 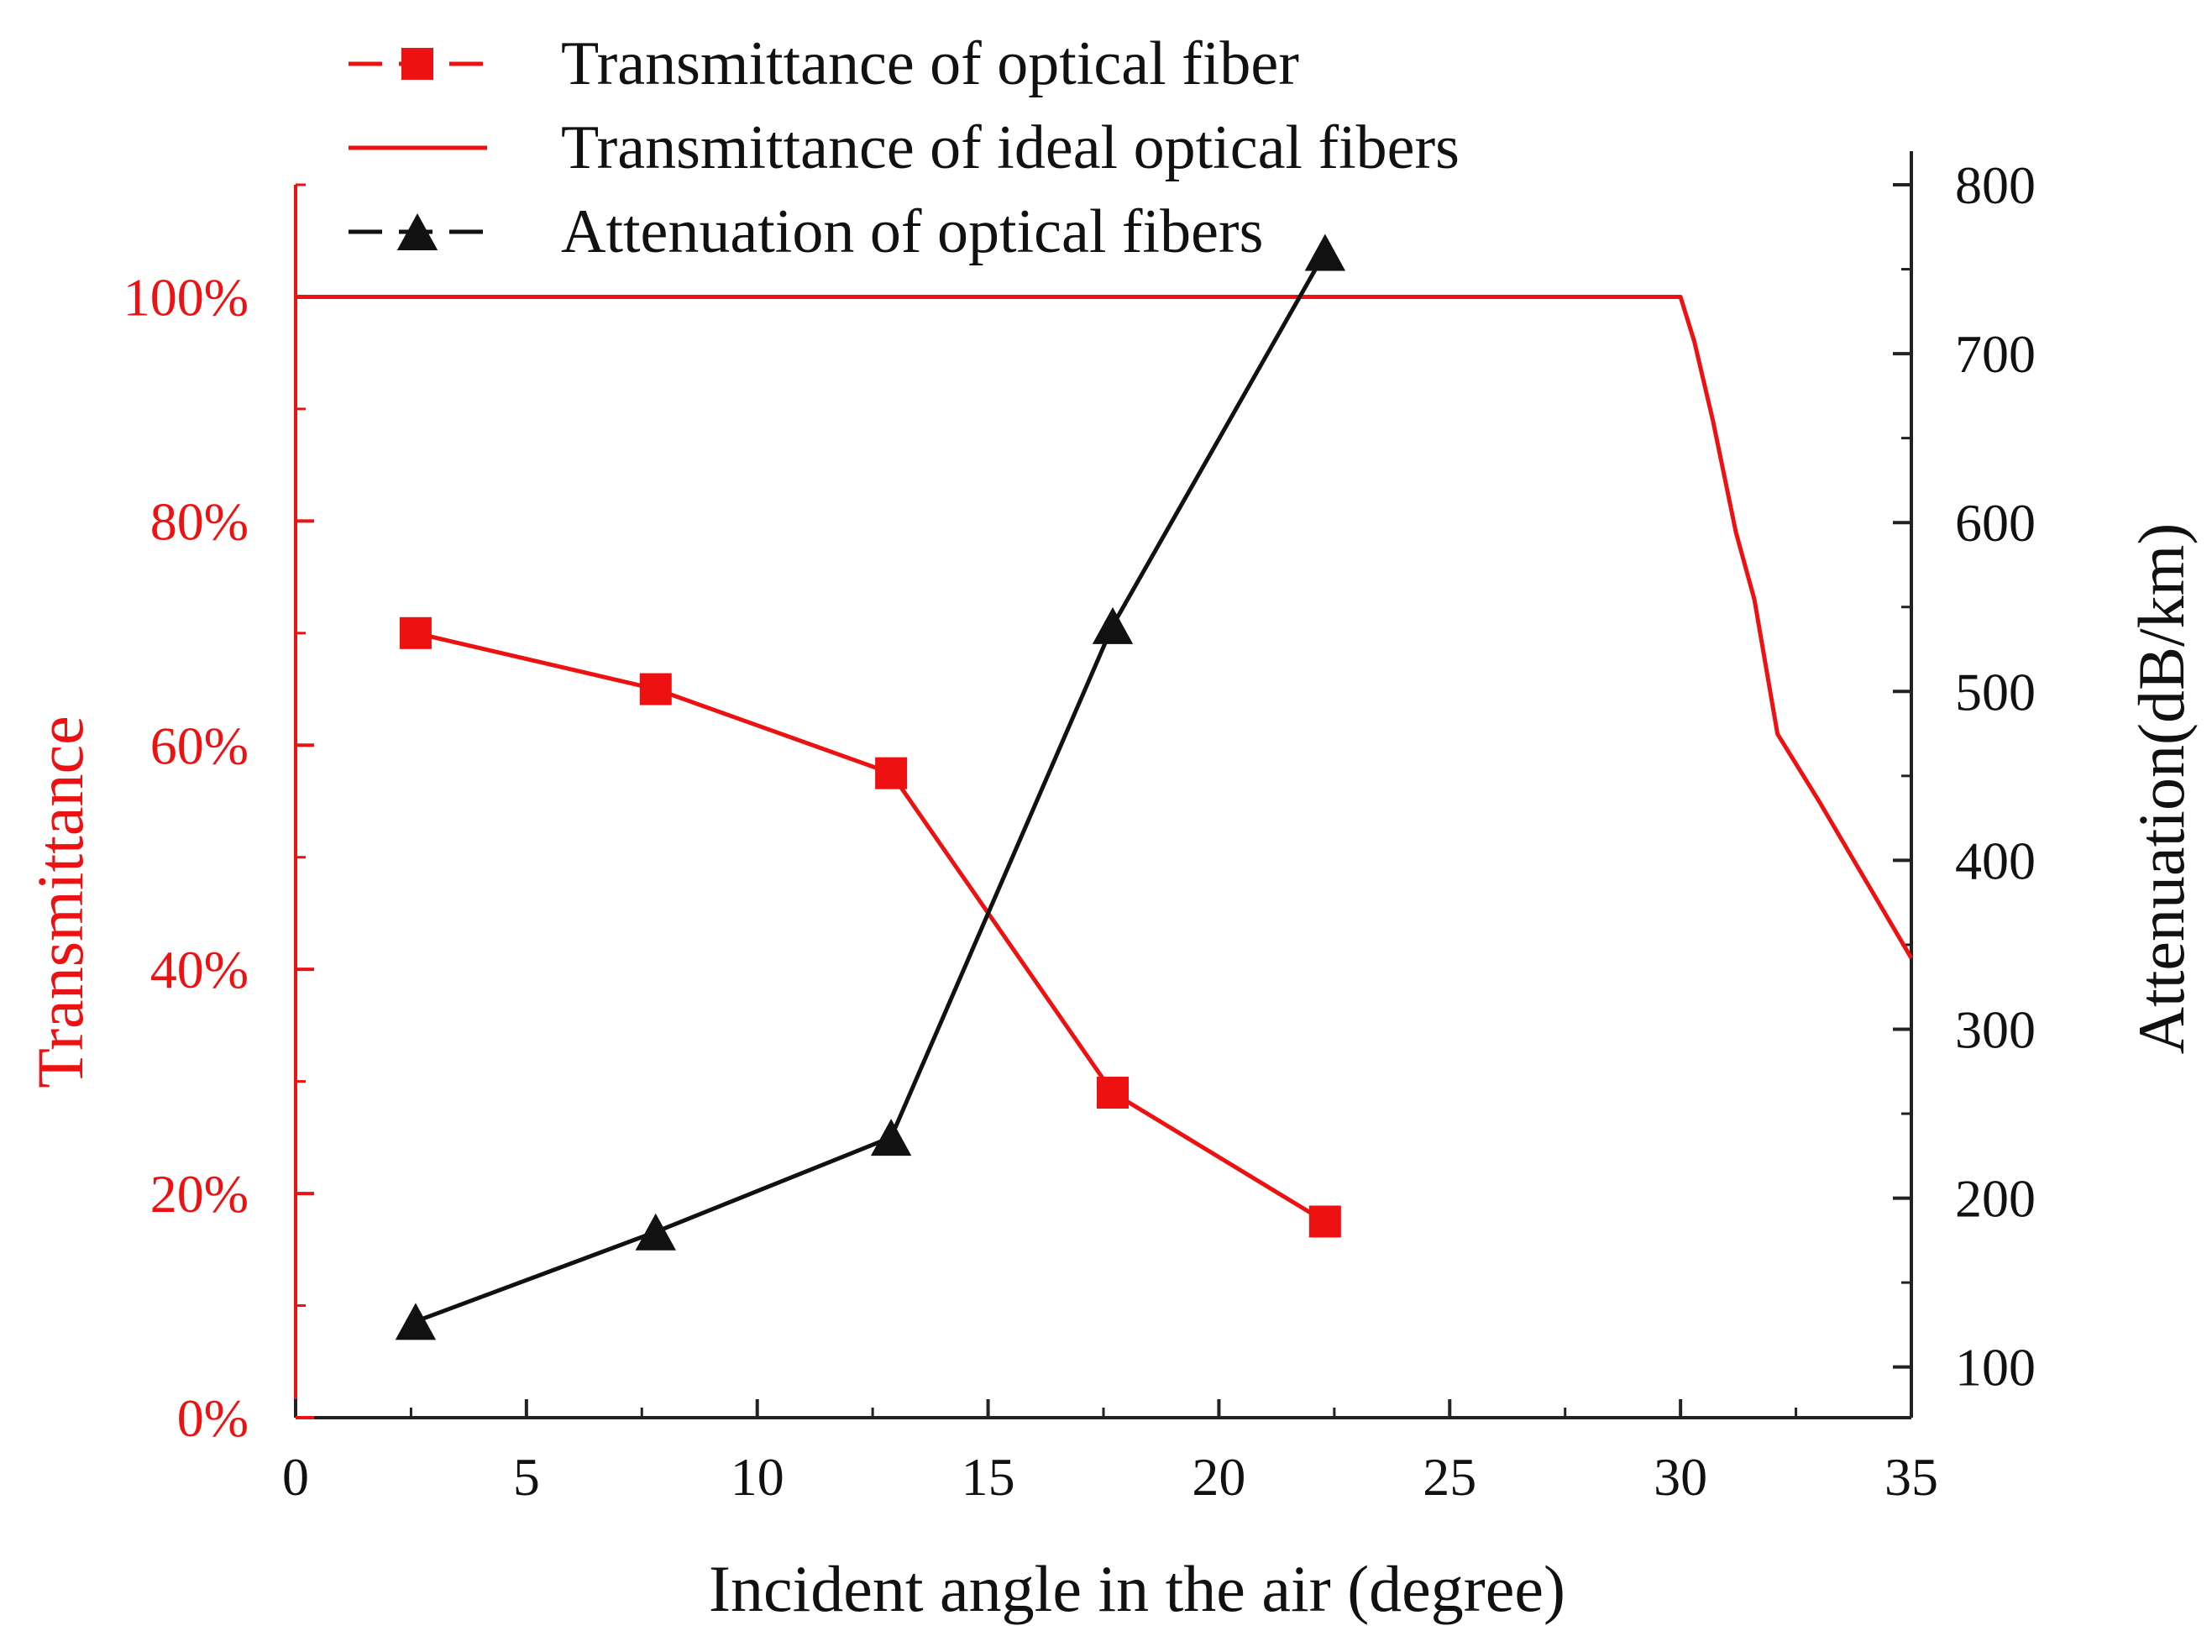 I want to click on x-tick-label: 0, so click(x=295, y=1477).